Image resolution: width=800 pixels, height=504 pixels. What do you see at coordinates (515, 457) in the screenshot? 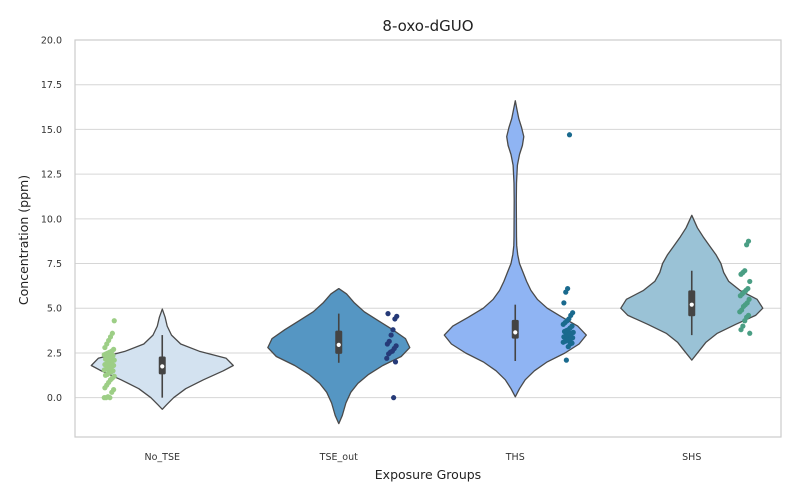
I see `x-tick-label: THS` at bounding box center [515, 457].